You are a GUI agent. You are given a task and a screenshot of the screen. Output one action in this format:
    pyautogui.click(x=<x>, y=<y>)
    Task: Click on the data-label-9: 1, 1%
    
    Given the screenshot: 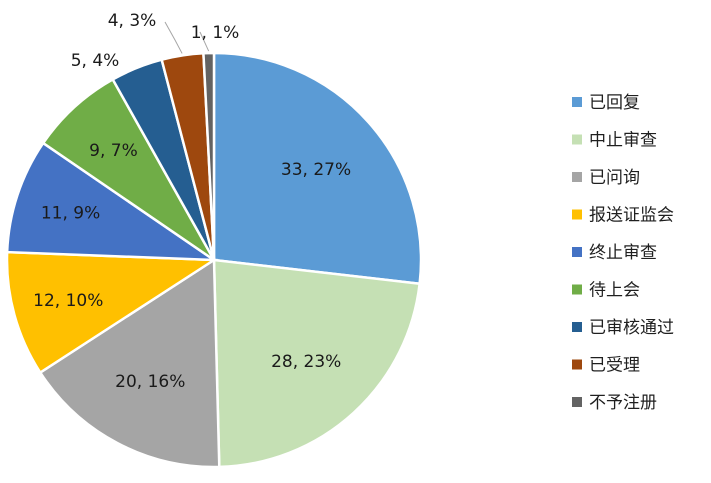 What is the action you would take?
    pyautogui.click(x=215, y=33)
    